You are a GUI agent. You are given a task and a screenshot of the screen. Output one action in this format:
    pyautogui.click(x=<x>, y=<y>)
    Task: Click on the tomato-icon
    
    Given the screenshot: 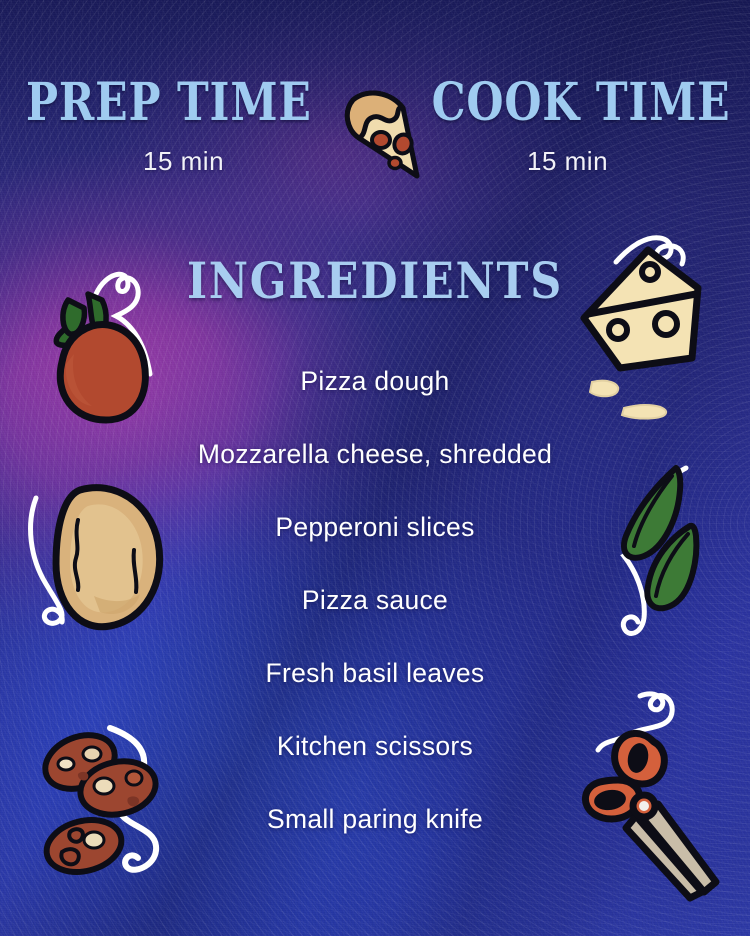 What is the action you would take?
    pyautogui.click(x=117, y=334)
    